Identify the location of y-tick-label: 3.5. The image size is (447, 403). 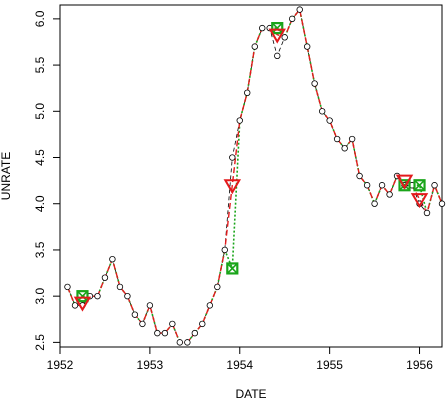
(40, 249).